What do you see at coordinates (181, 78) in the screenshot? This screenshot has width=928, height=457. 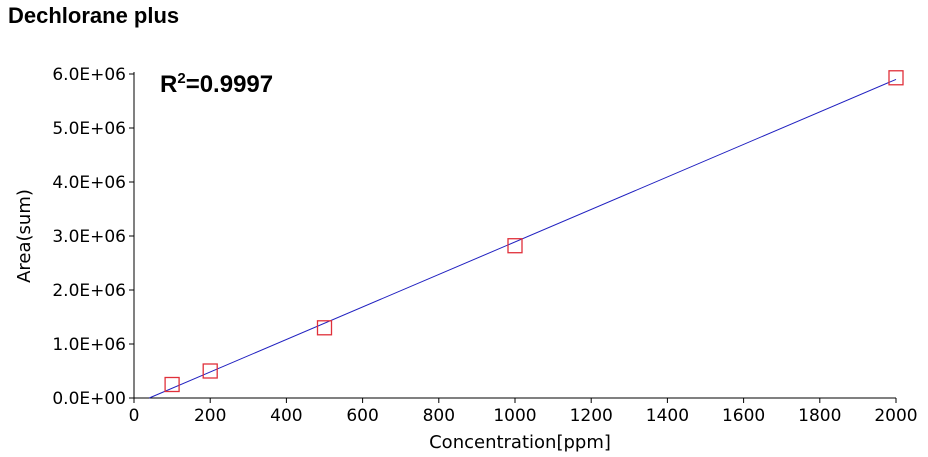 I see `r-squared-superscript: 2` at bounding box center [181, 78].